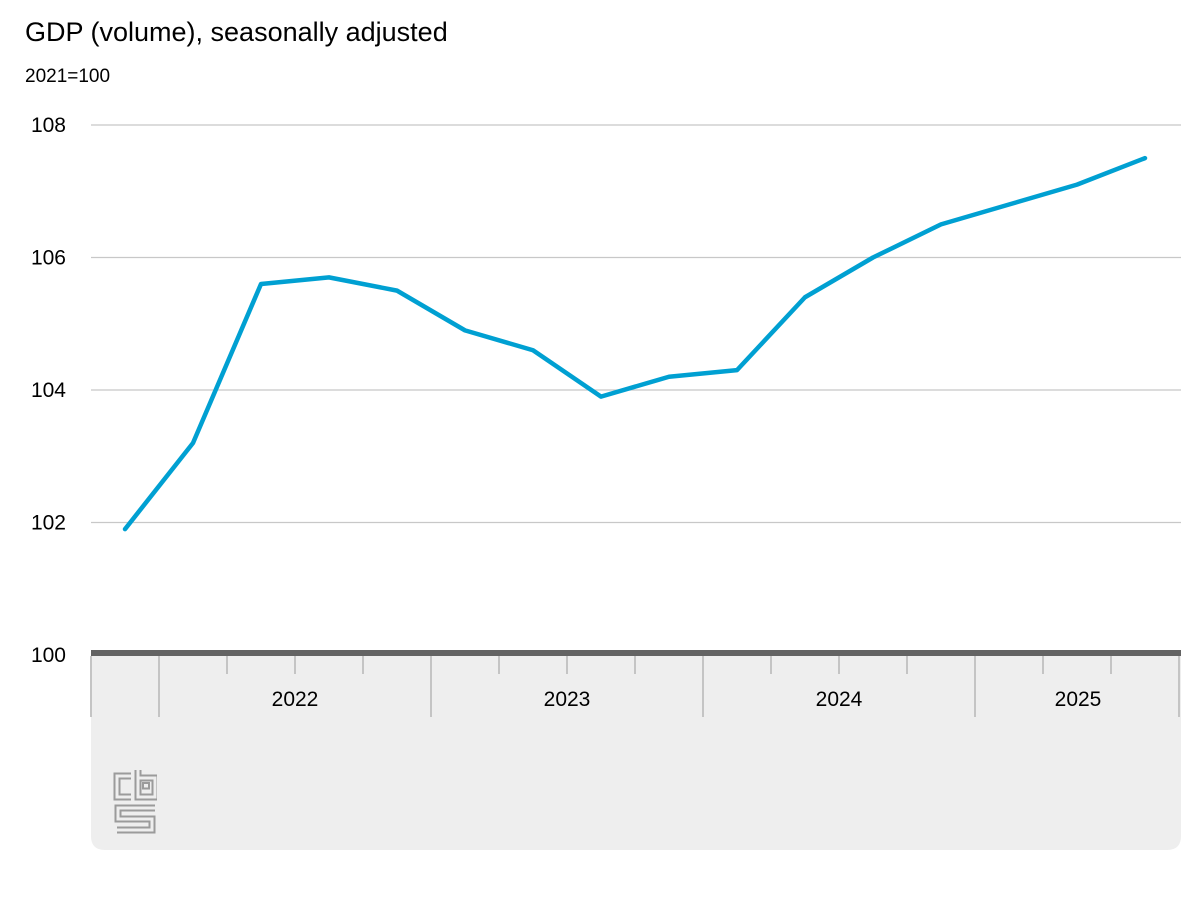 The image size is (1200, 900). I want to click on x-axis-year-label: 2024, so click(839, 699).